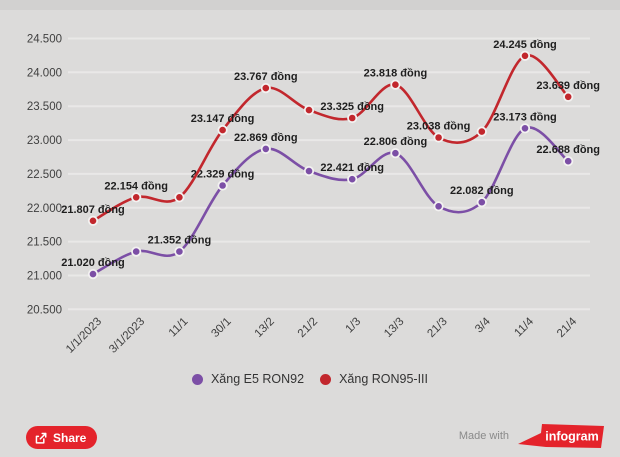 The width and height of the screenshot is (620, 457). I want to click on x-axis-tick-label: 11/1, so click(179, 328).